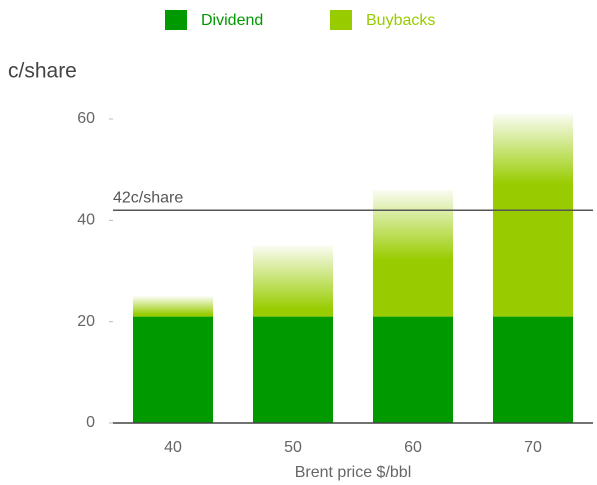 The image size is (597, 485). I want to click on x-tick-label: 40, so click(173, 447).